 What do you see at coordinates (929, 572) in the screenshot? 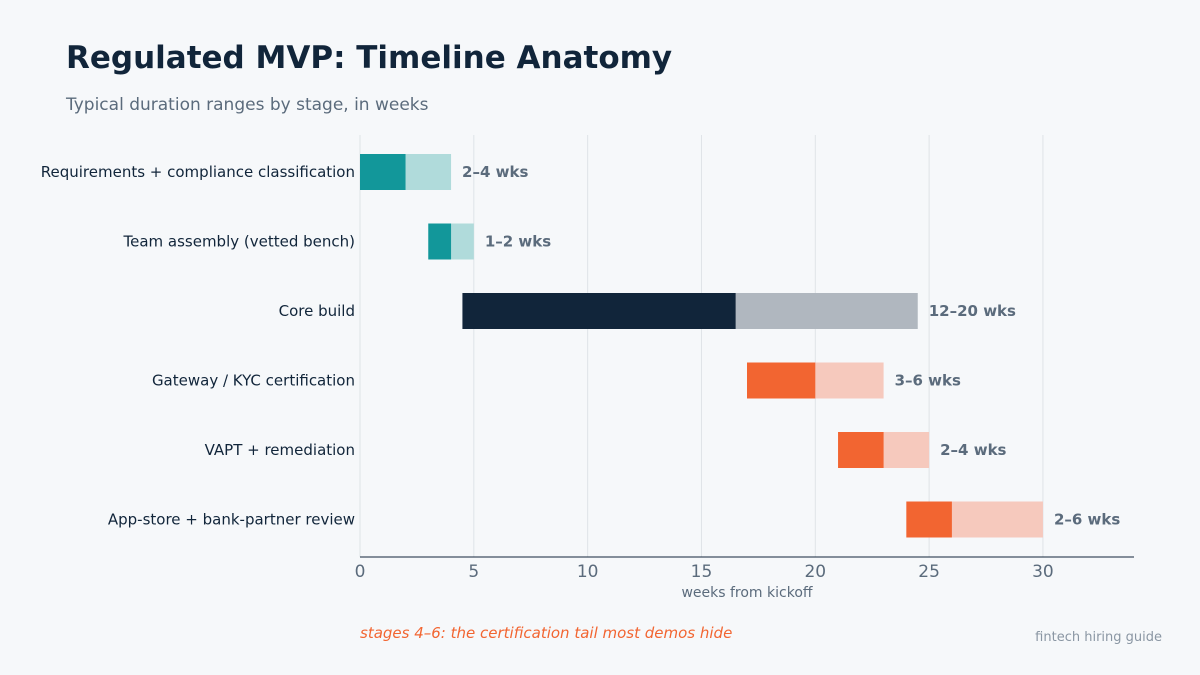
I see `x-tick-label-25: 25` at bounding box center [929, 572].